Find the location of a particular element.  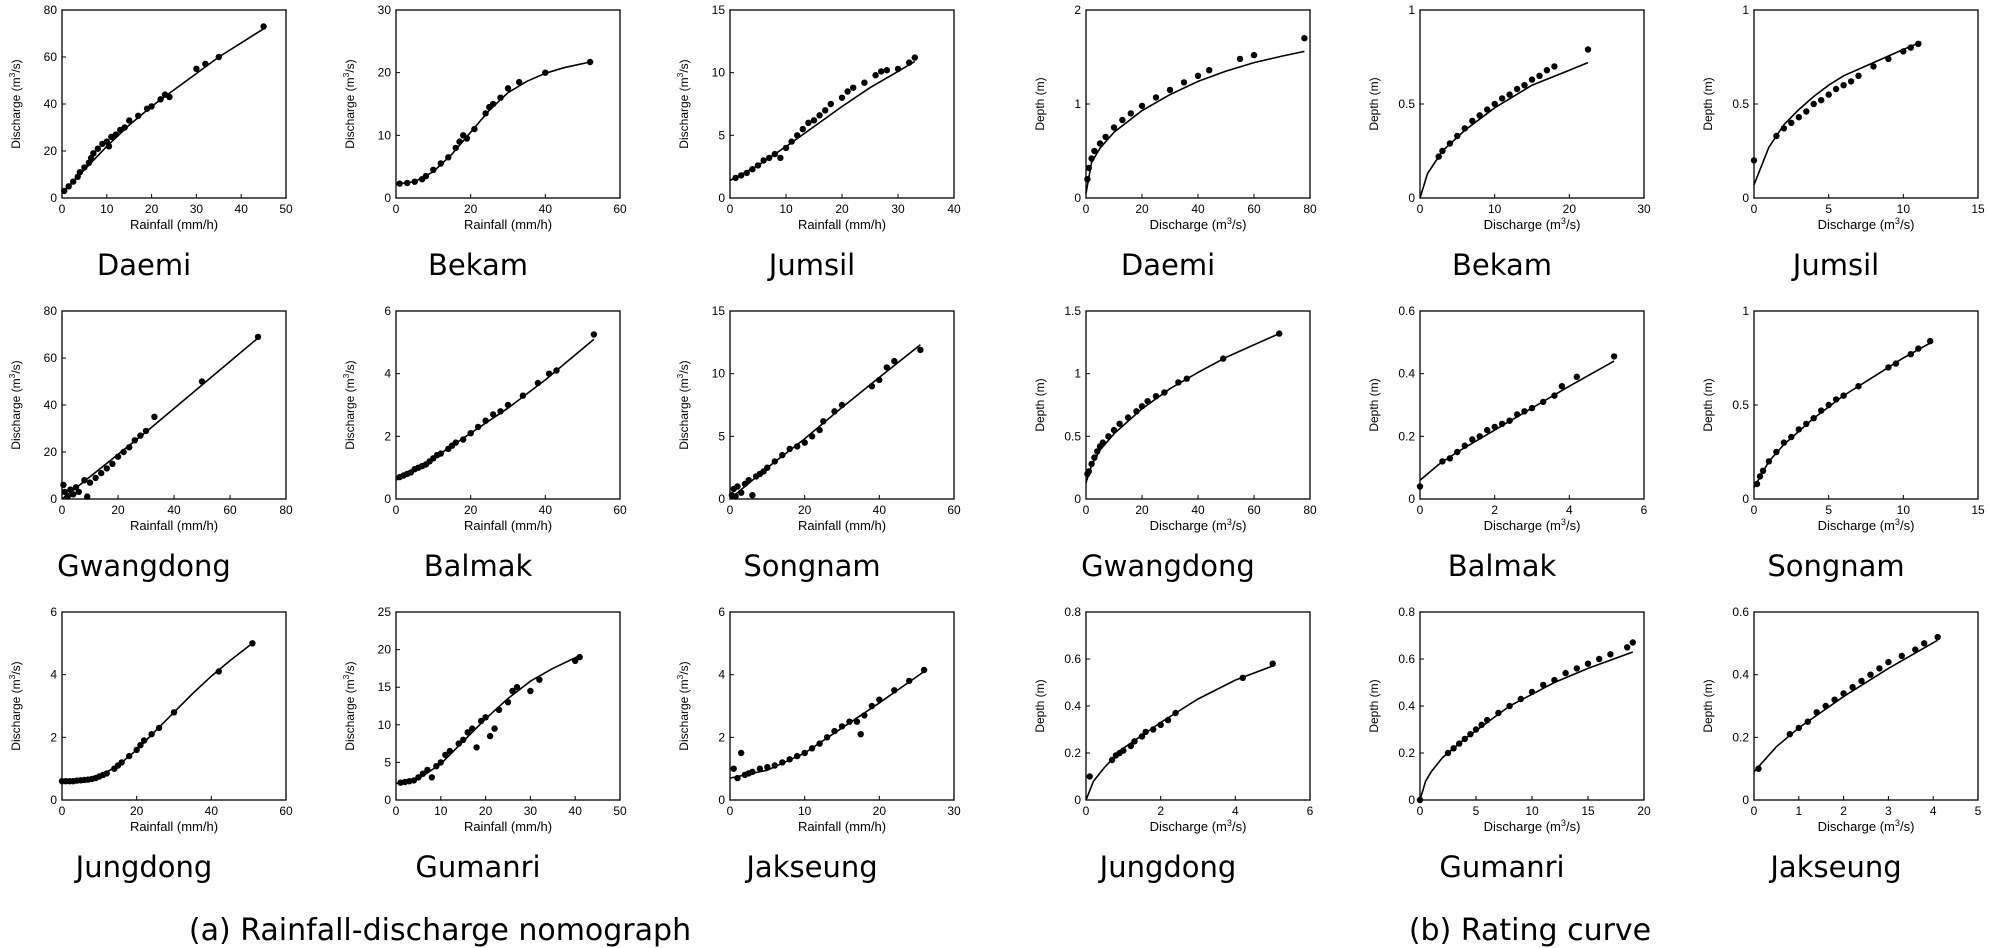

fitted-curve is located at coordinates (157, 712).